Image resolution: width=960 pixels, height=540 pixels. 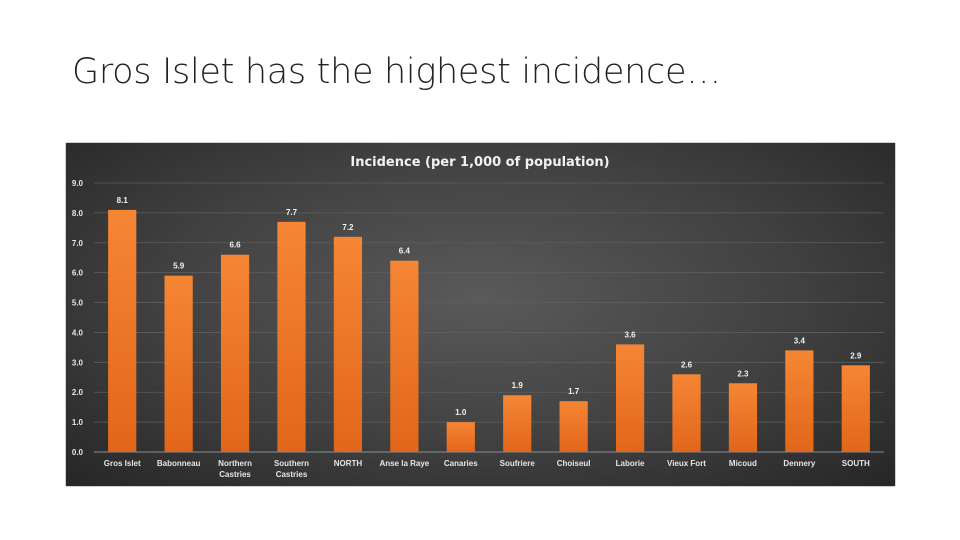 What do you see at coordinates (461, 463) in the screenshot?
I see `x-tick-label: Canaries` at bounding box center [461, 463].